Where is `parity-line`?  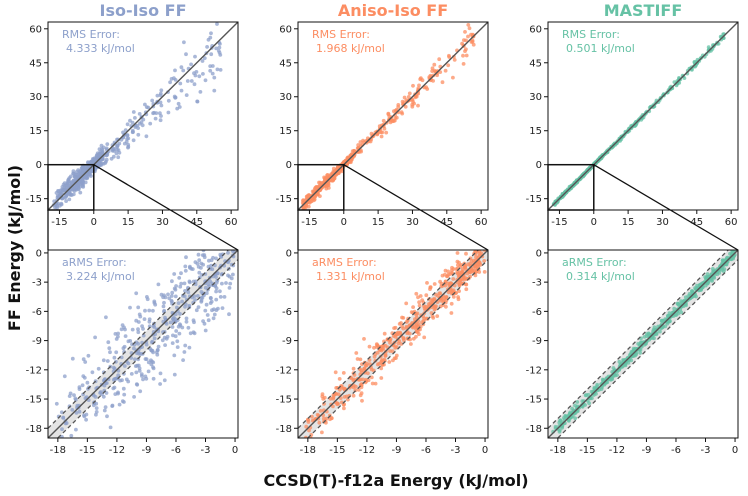
parity-line is located at coordinates (143, 116).